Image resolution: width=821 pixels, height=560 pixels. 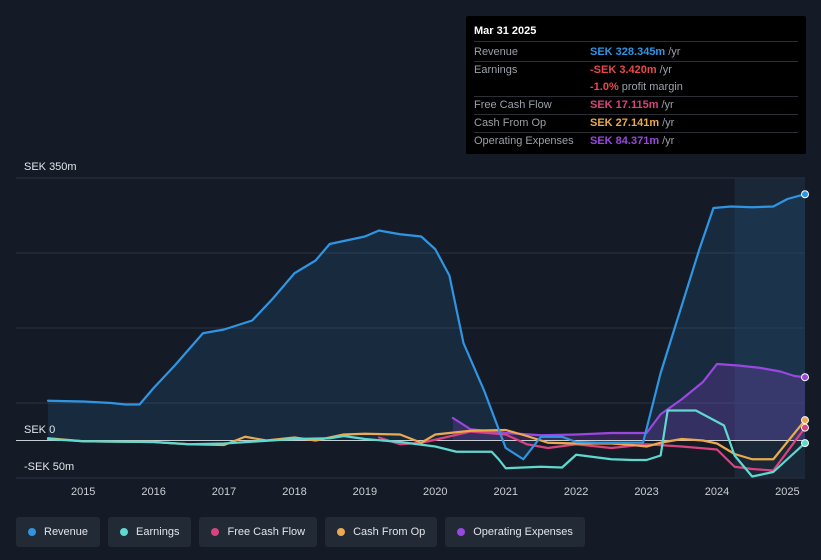 What do you see at coordinates (604, 87) in the screenshot?
I see `tooltip-value: -1.0%` at bounding box center [604, 87].